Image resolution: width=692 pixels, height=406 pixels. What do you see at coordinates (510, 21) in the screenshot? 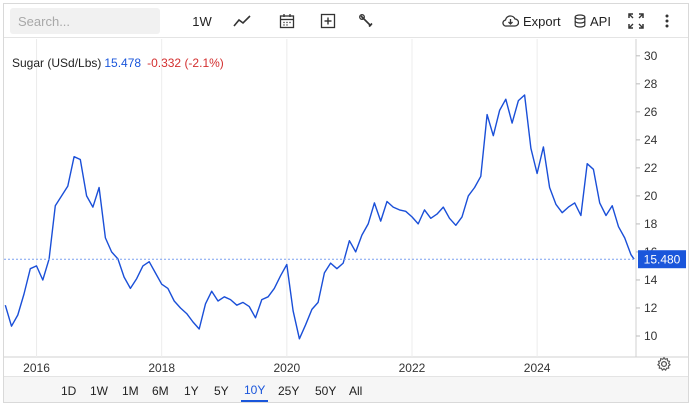
I see `download-icon` at bounding box center [510, 21].